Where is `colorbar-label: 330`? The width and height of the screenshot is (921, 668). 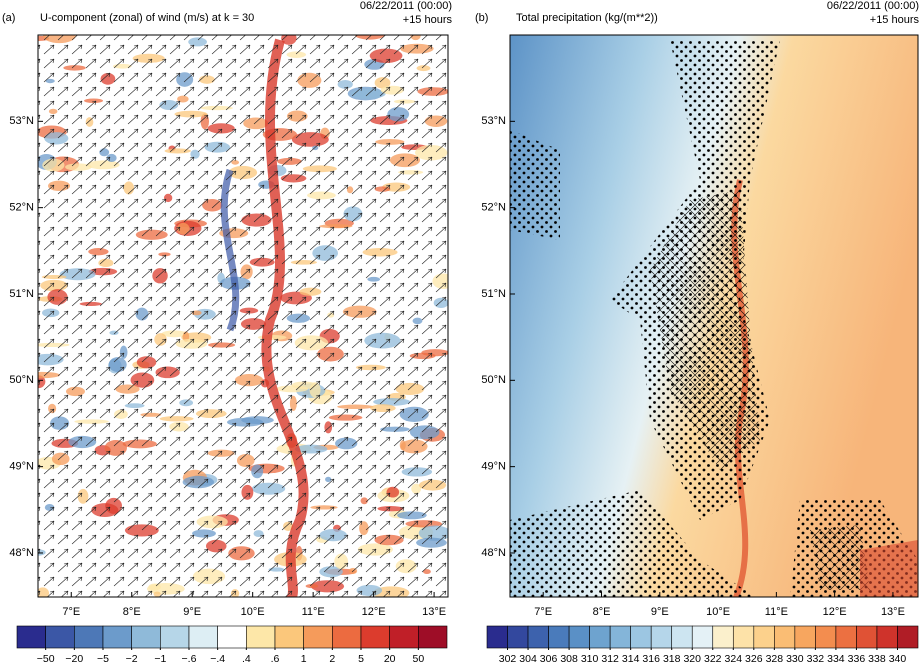
colorbar-label: 330 is located at coordinates (795, 658).